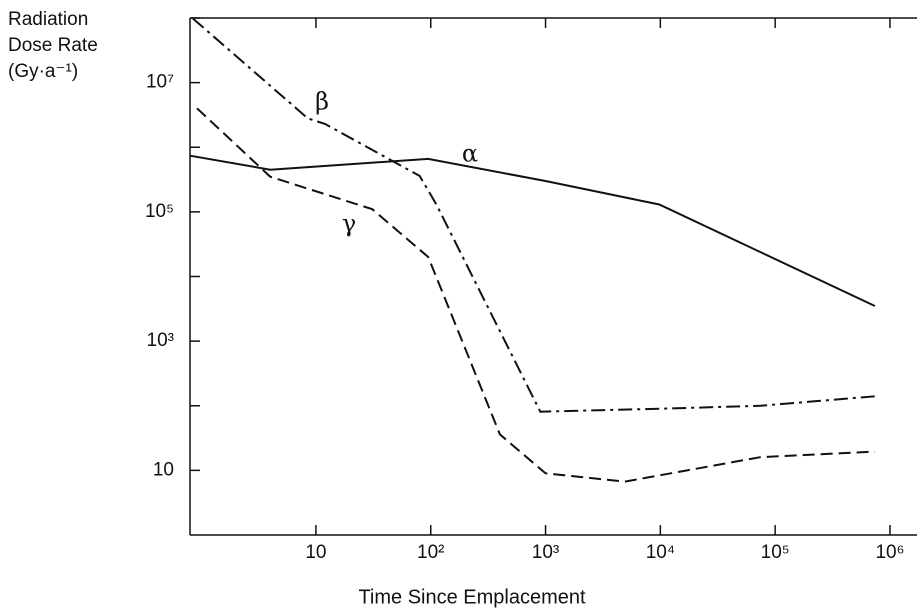 This screenshot has width=917, height=610. Describe the element at coordinates (322, 102) in the screenshot. I see `series-label: β` at that location.